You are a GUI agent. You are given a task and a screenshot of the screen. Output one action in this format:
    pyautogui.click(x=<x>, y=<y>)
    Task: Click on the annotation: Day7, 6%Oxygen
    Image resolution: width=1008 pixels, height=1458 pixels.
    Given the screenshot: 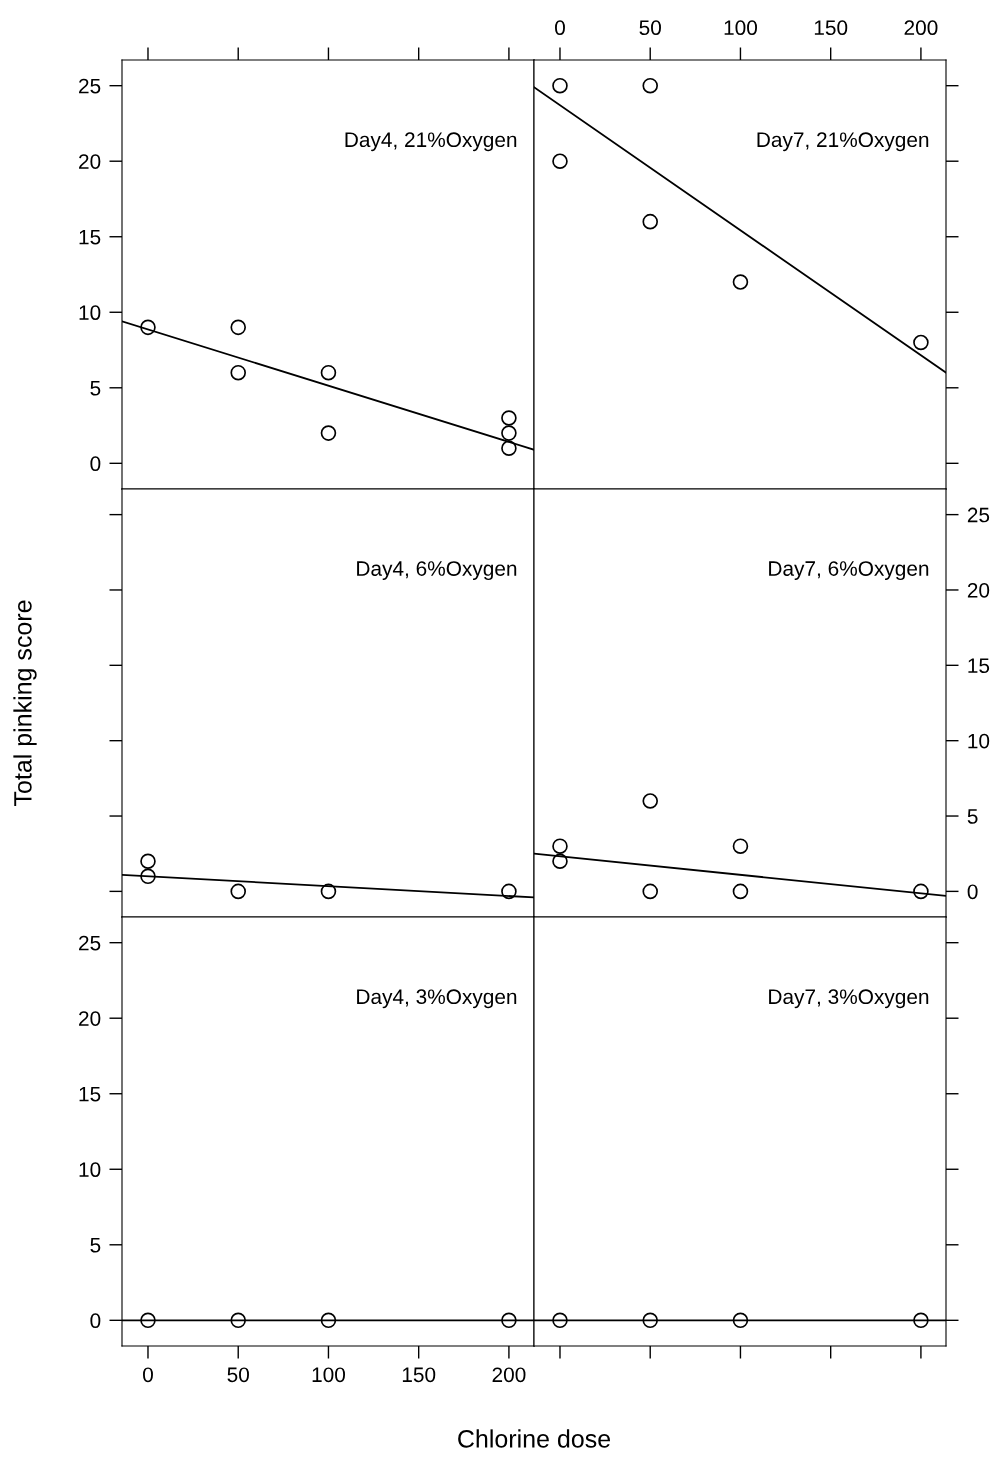 What is the action you would take?
    pyautogui.click(x=849, y=571)
    